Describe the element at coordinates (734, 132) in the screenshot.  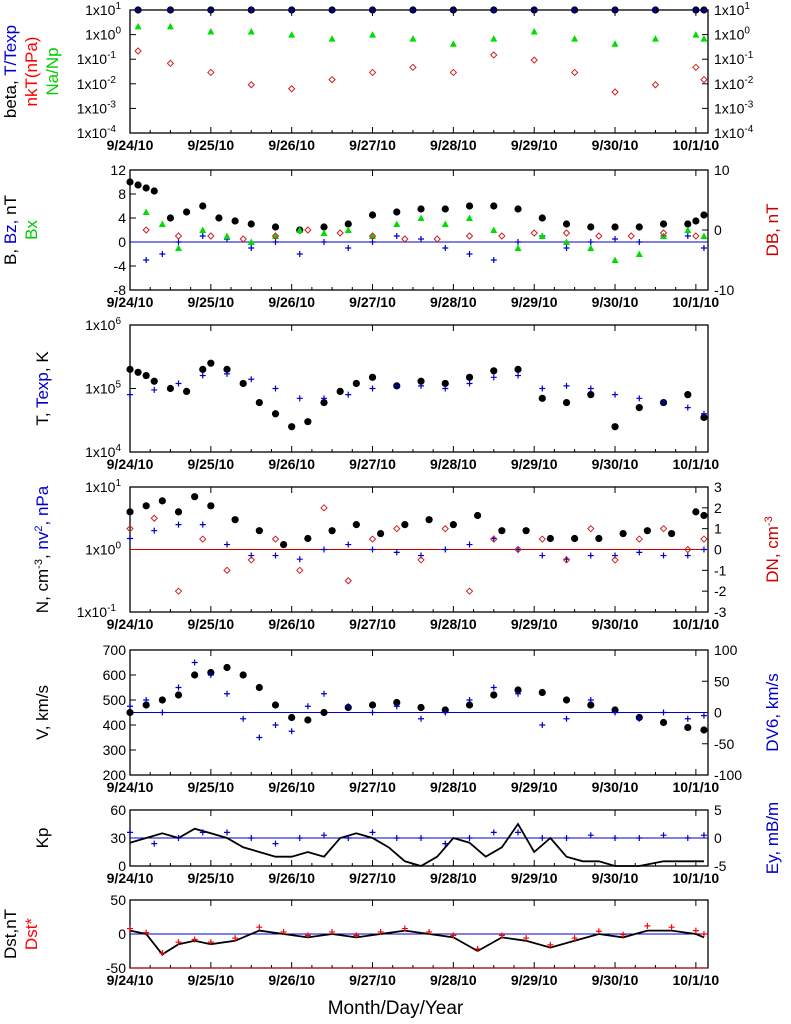
I see `y-right-tick-label: 1x10⁻⁴` at that location.